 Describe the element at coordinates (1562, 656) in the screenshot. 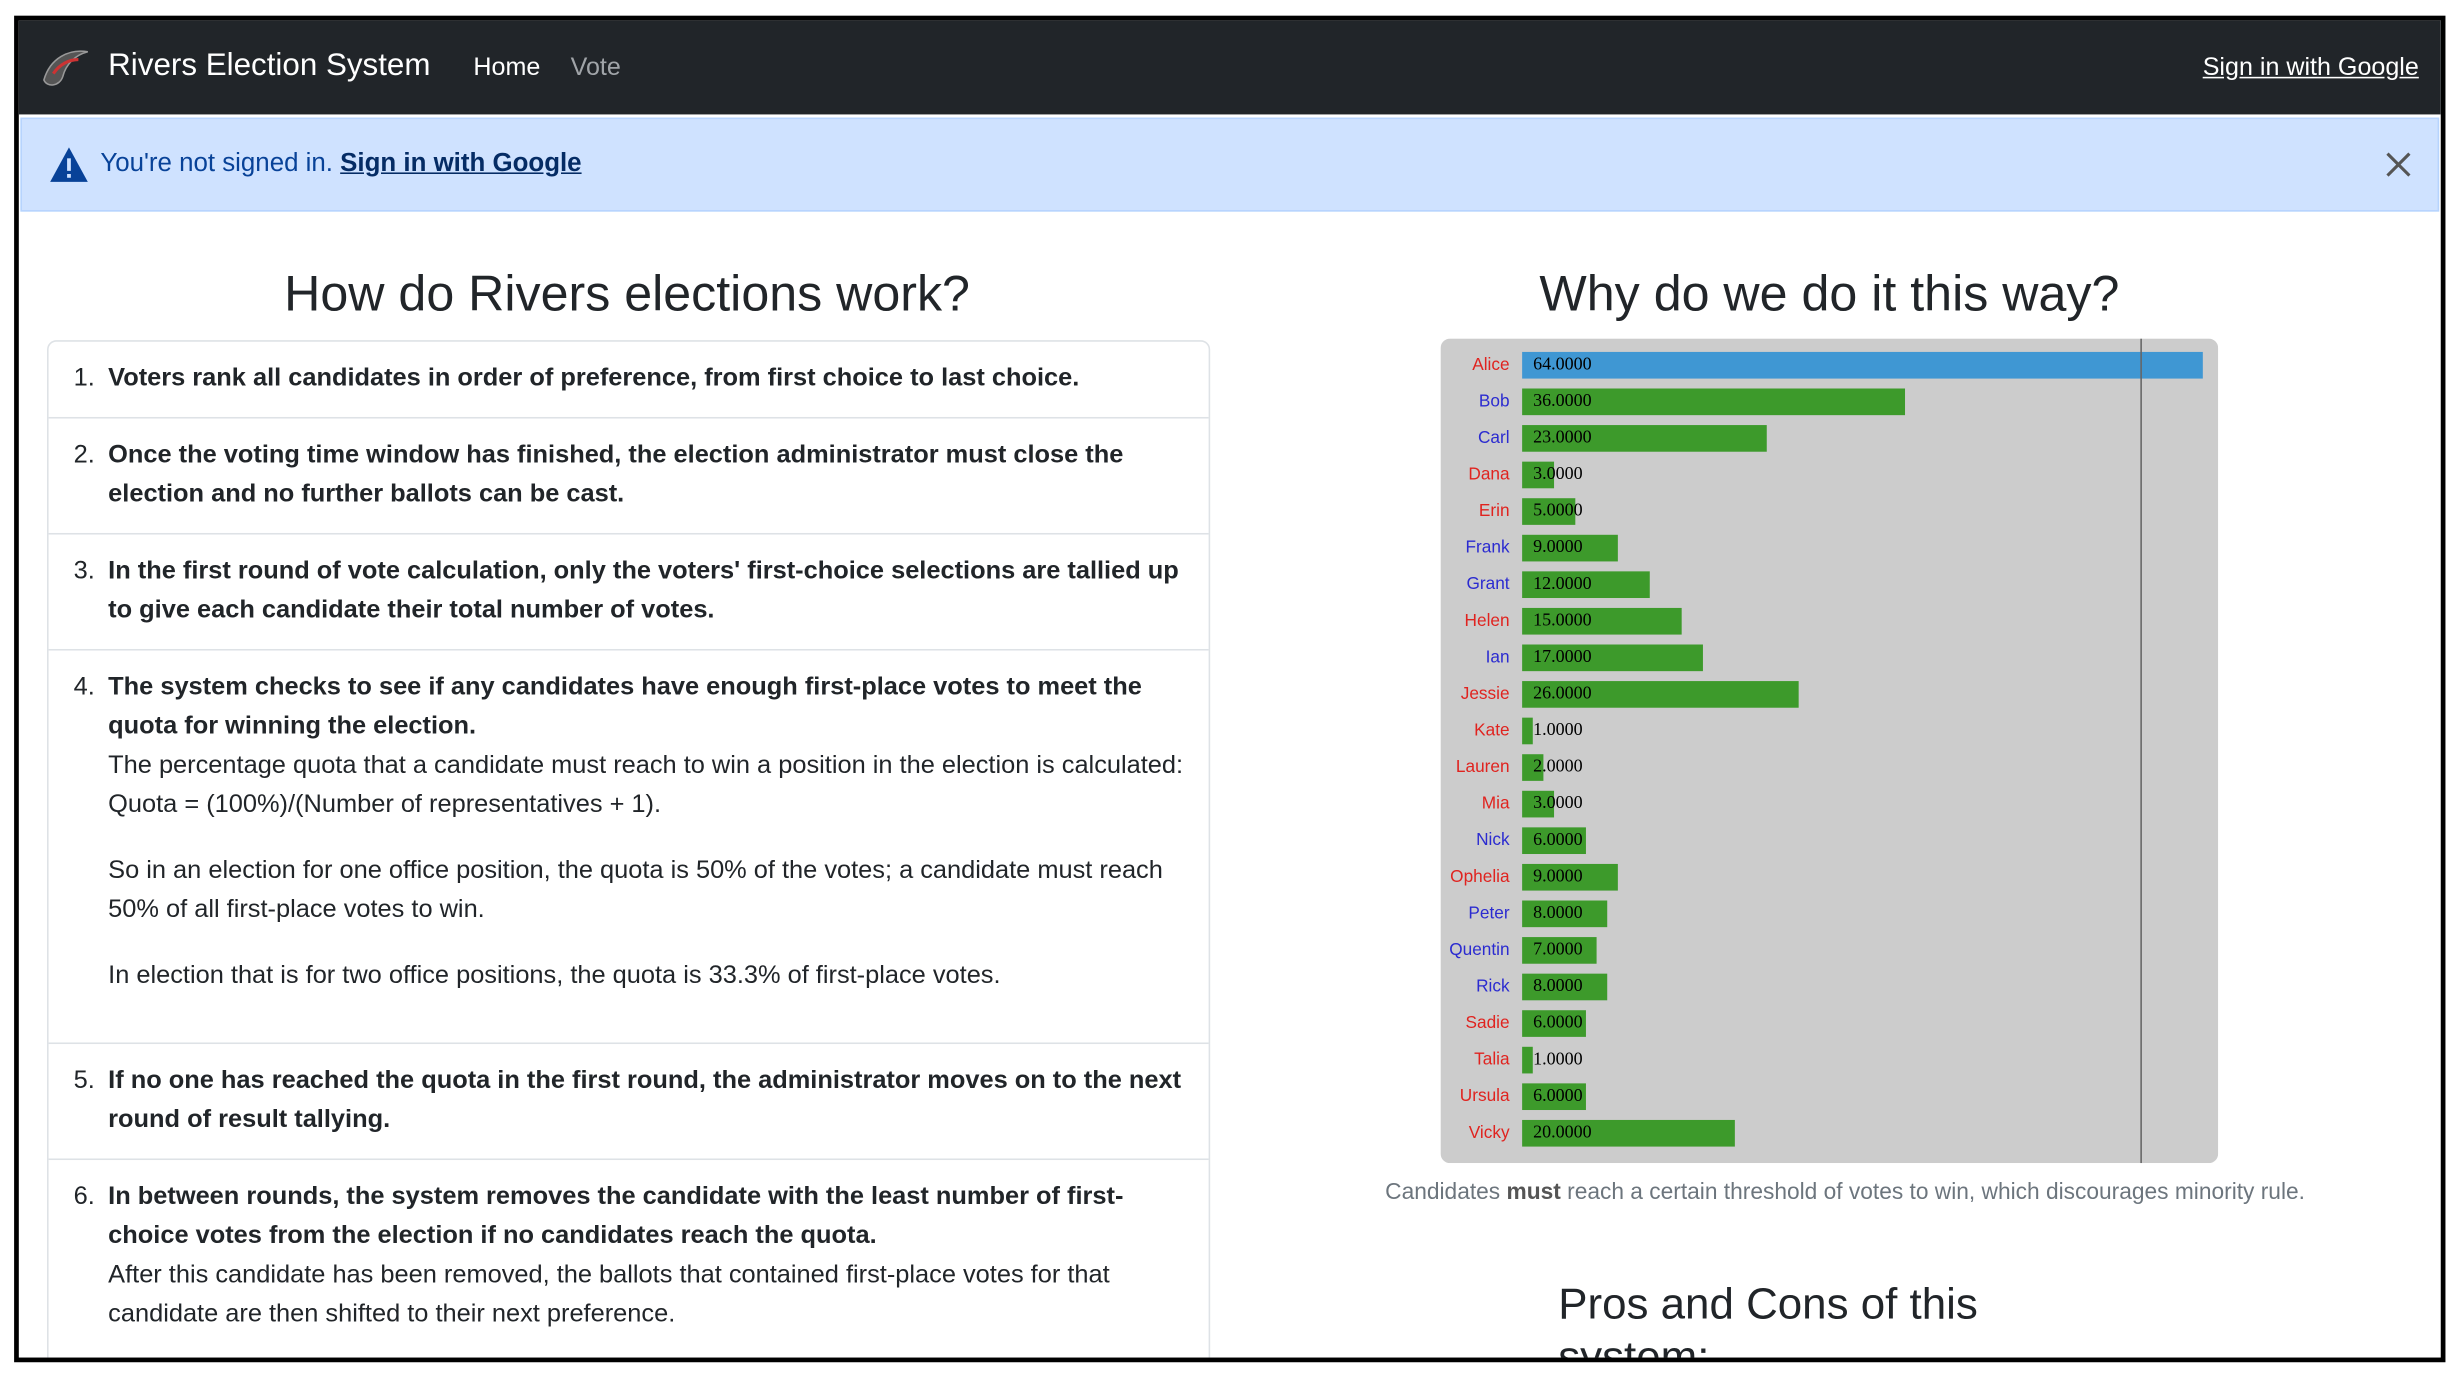

I see `value-label: 17.0000` at that location.